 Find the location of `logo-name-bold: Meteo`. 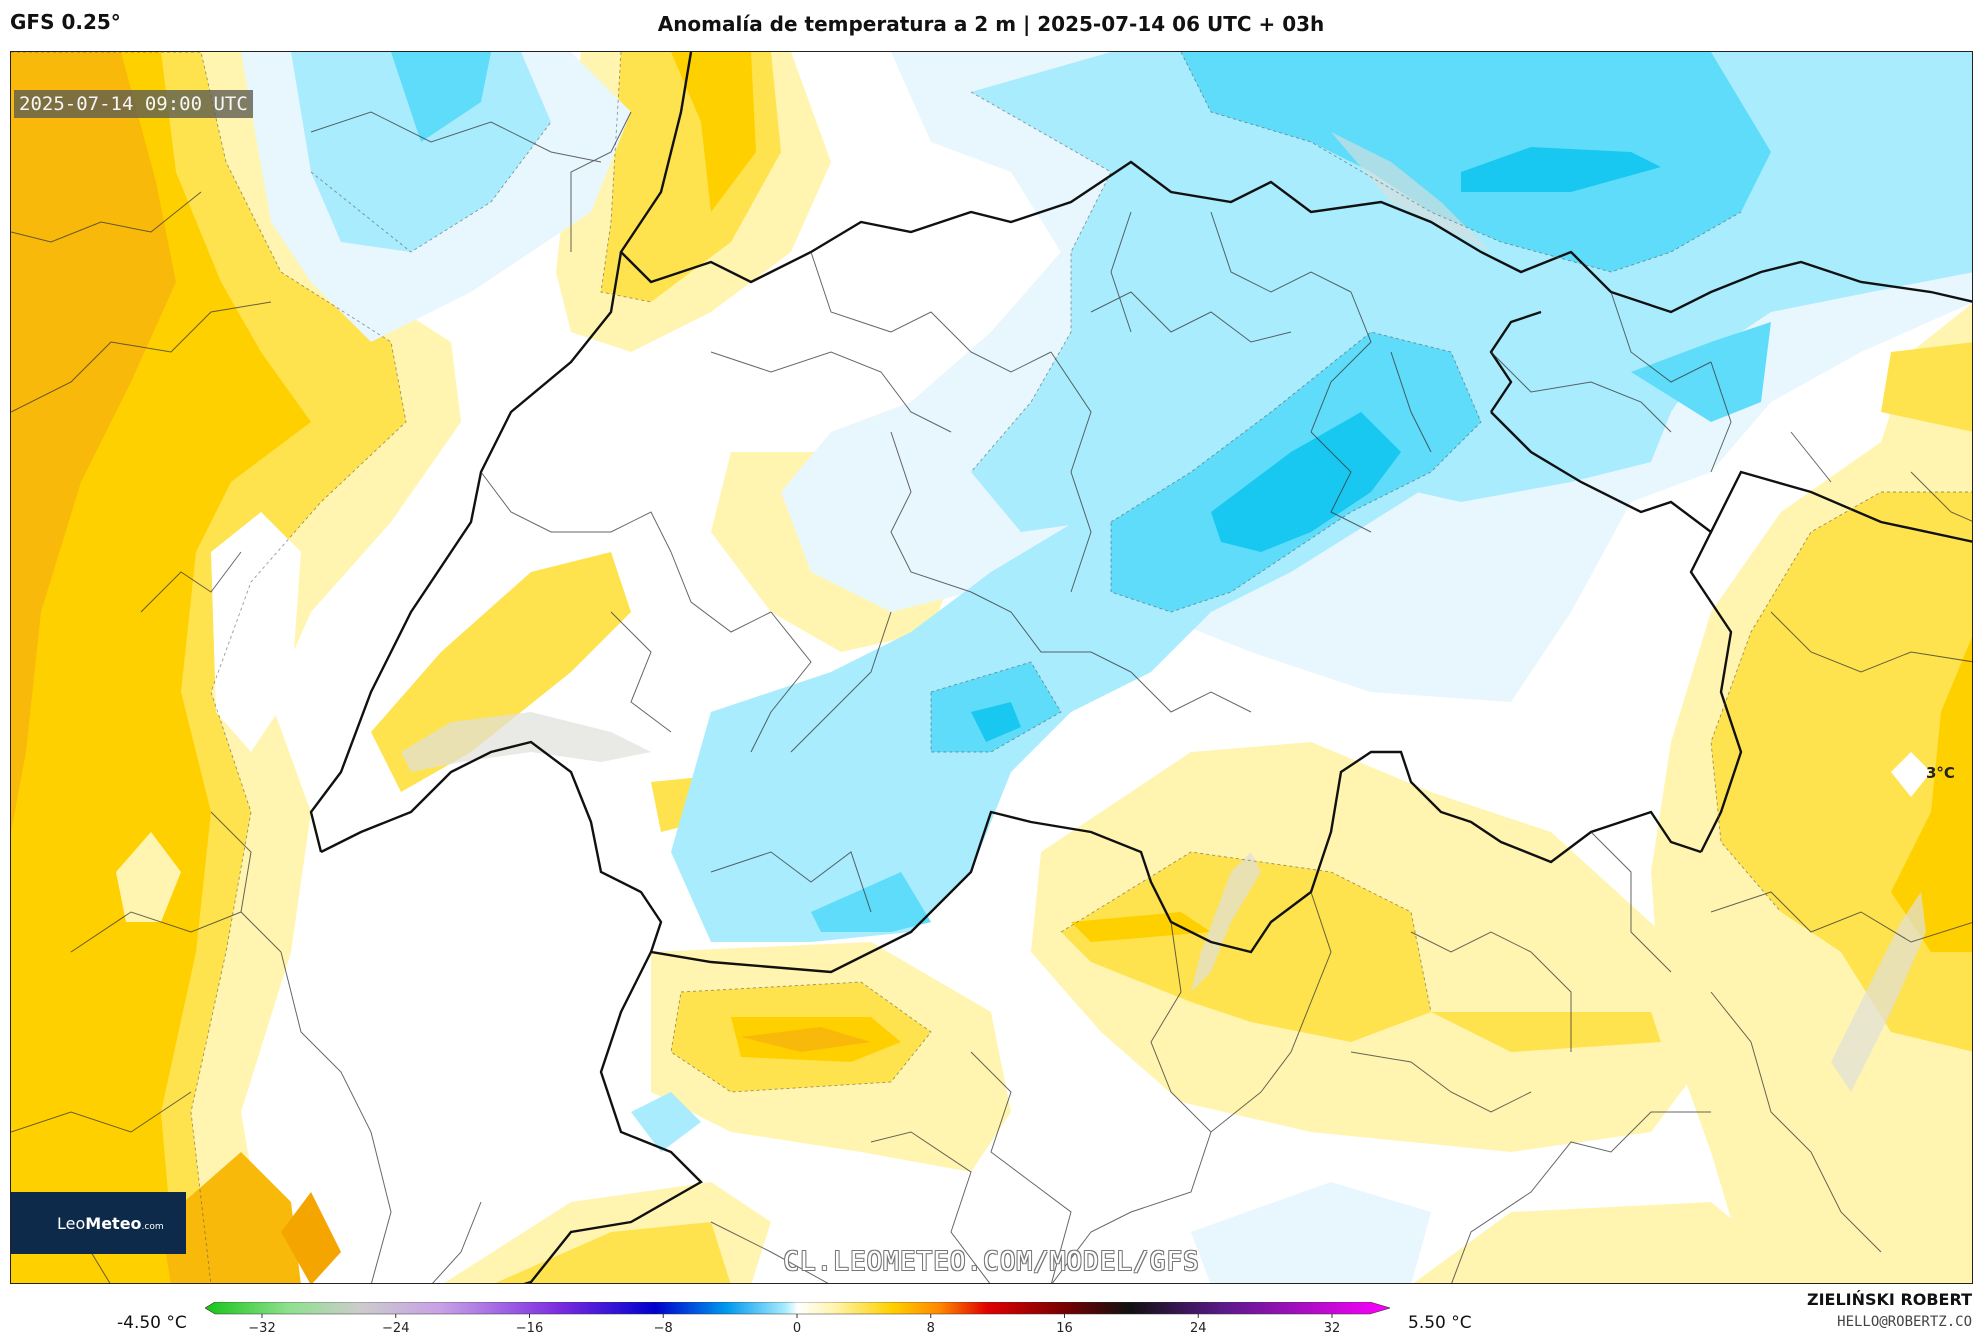

logo-name-bold: Meteo is located at coordinates (113, 1223).